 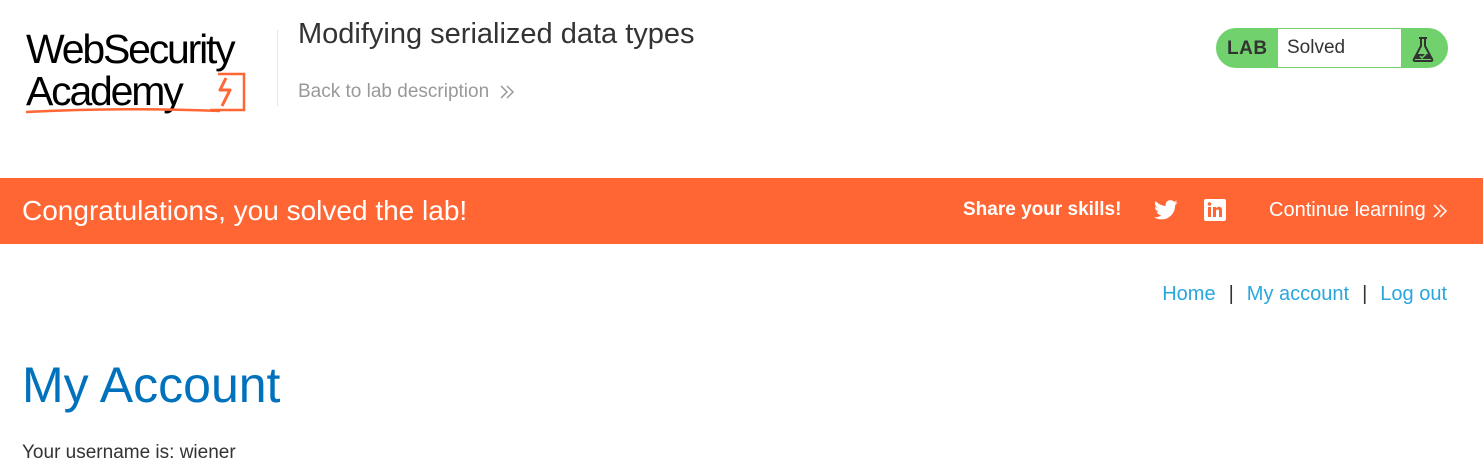 I want to click on back-link-label: Back to lab description, so click(x=394, y=91).